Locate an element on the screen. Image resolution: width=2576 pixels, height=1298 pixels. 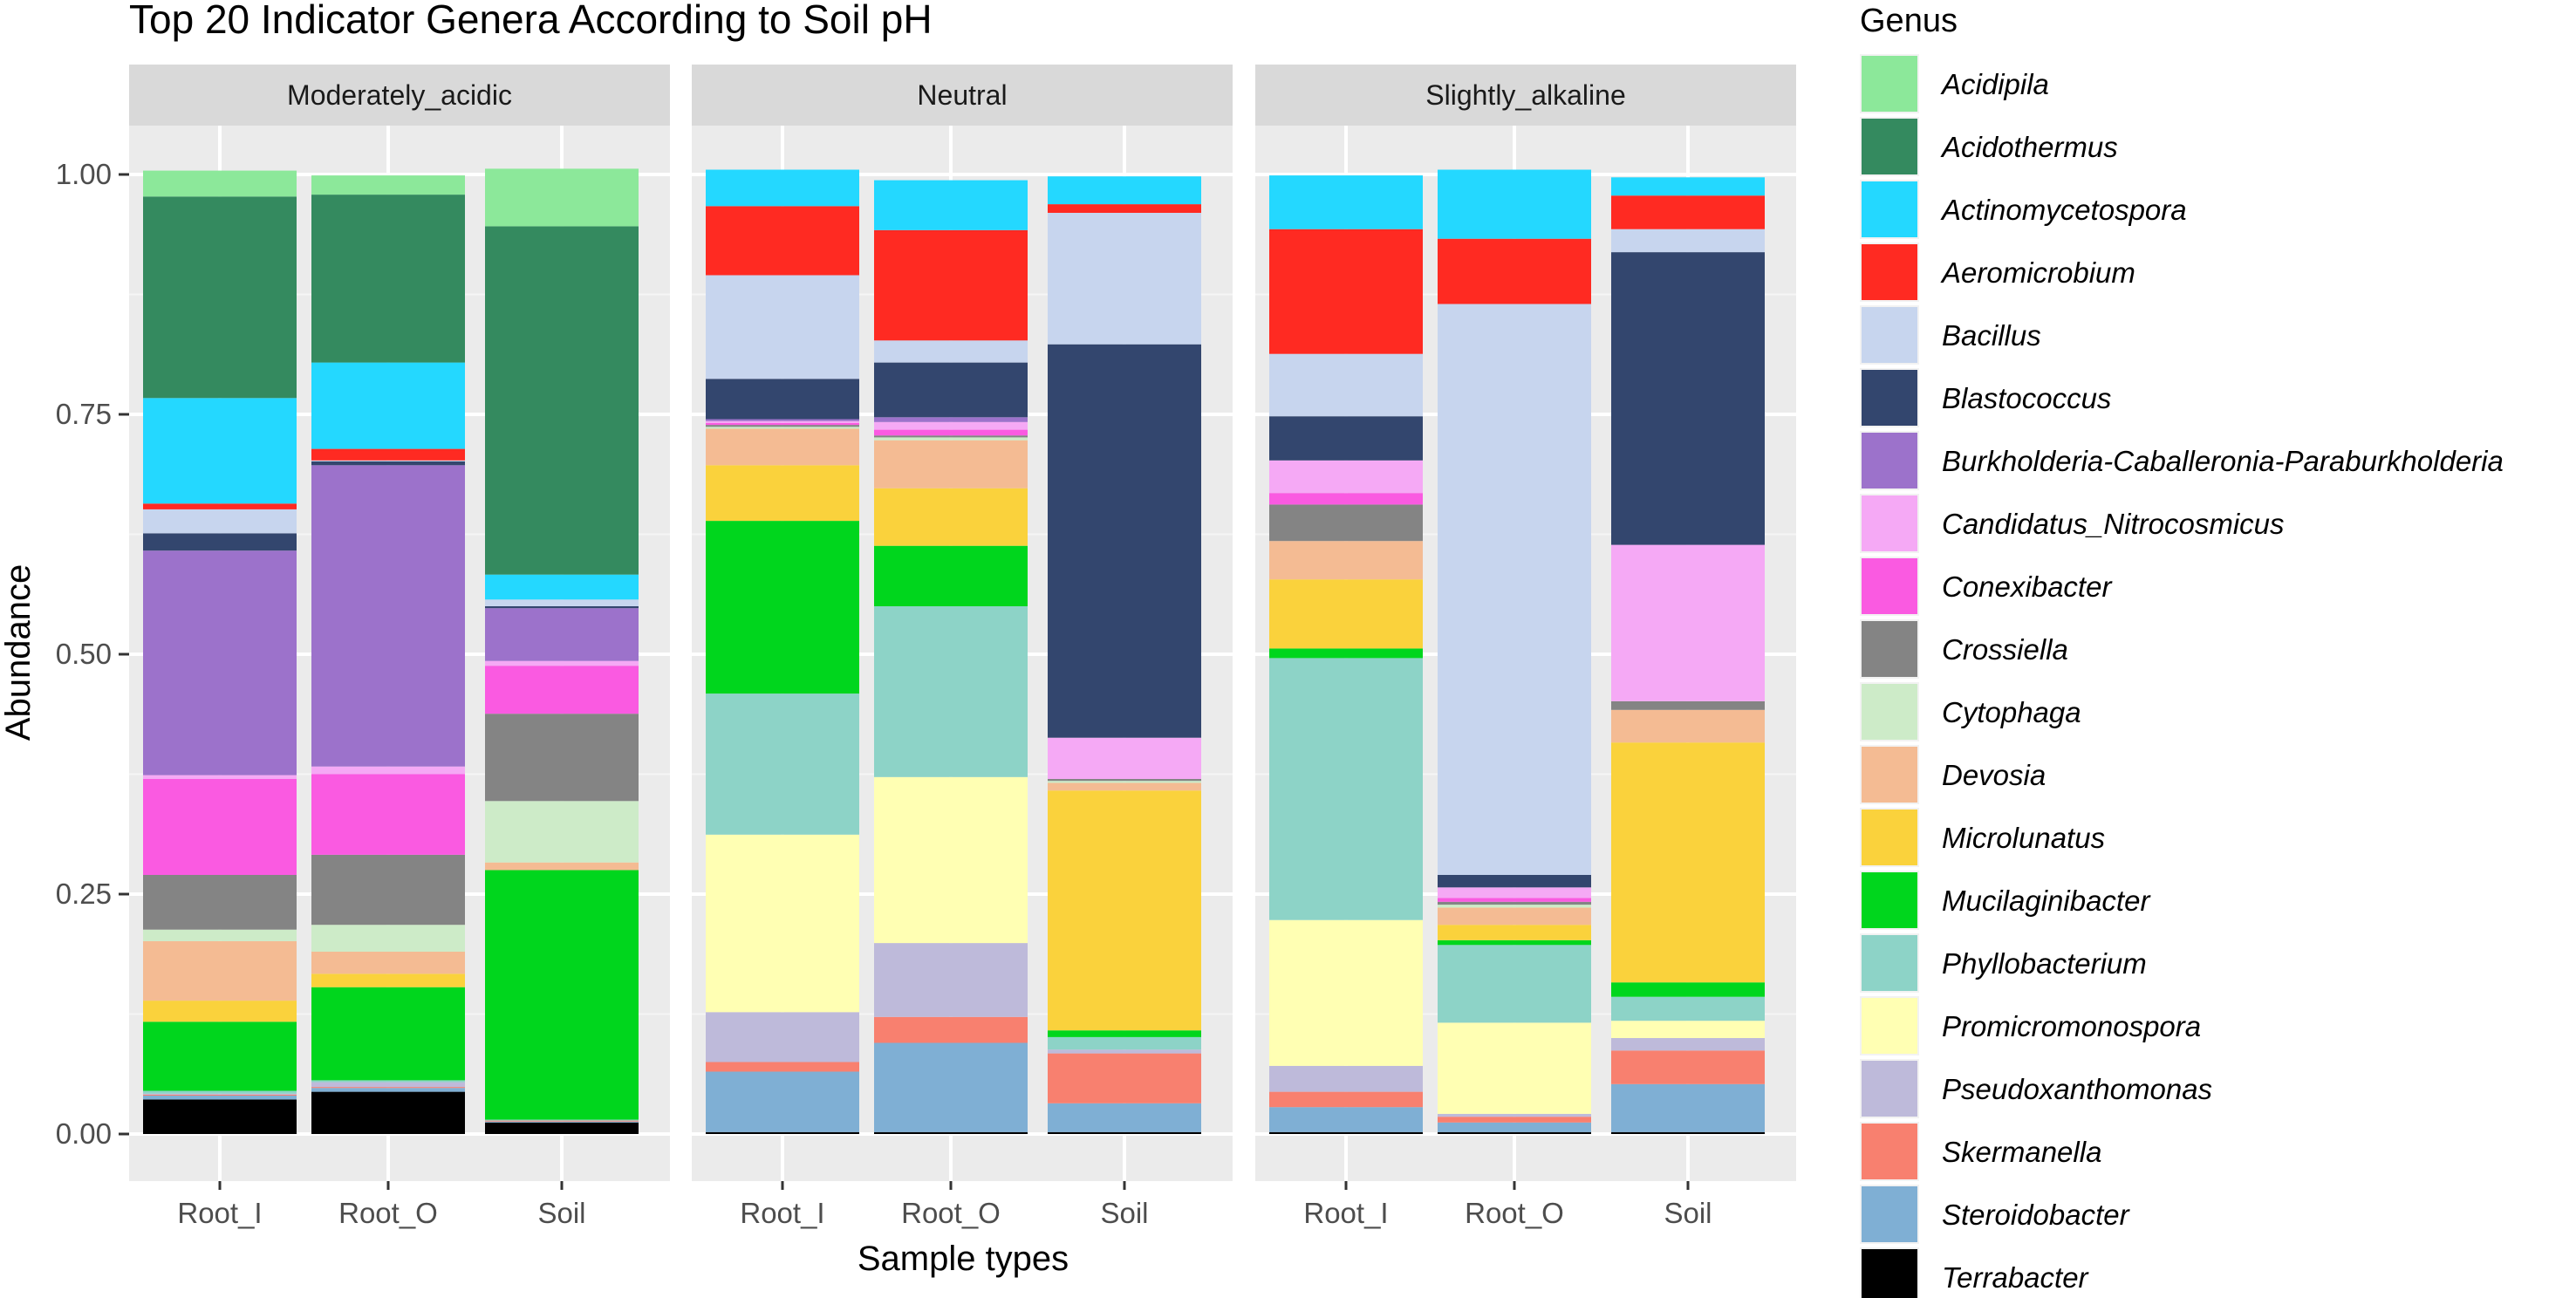
y-axis: 0.00 0.25 0.50 0.75 1.00 is located at coordinates (92, 654).